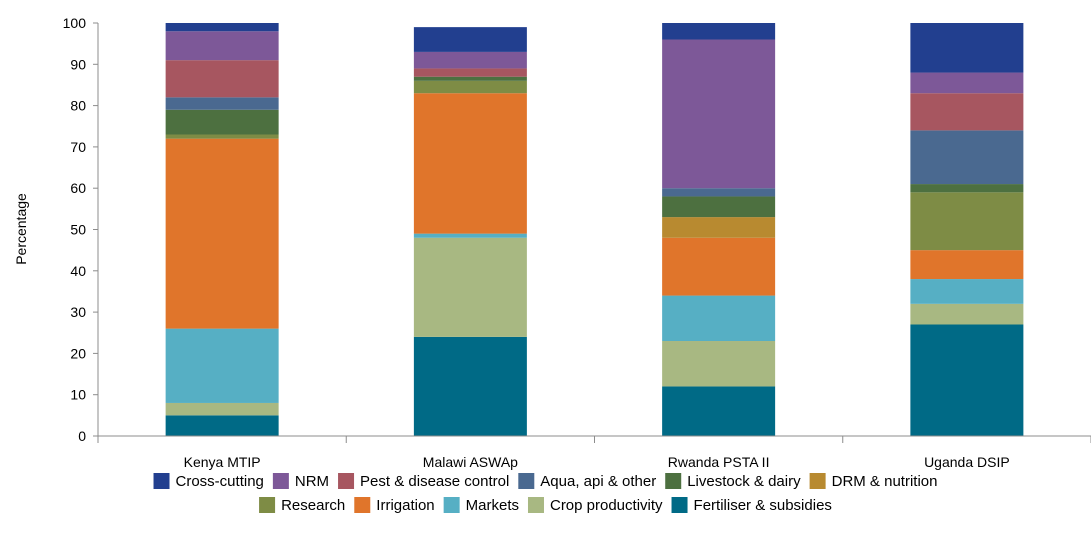  Describe the element at coordinates (78, 312) in the screenshot. I see `y-tick-label: 30` at that location.